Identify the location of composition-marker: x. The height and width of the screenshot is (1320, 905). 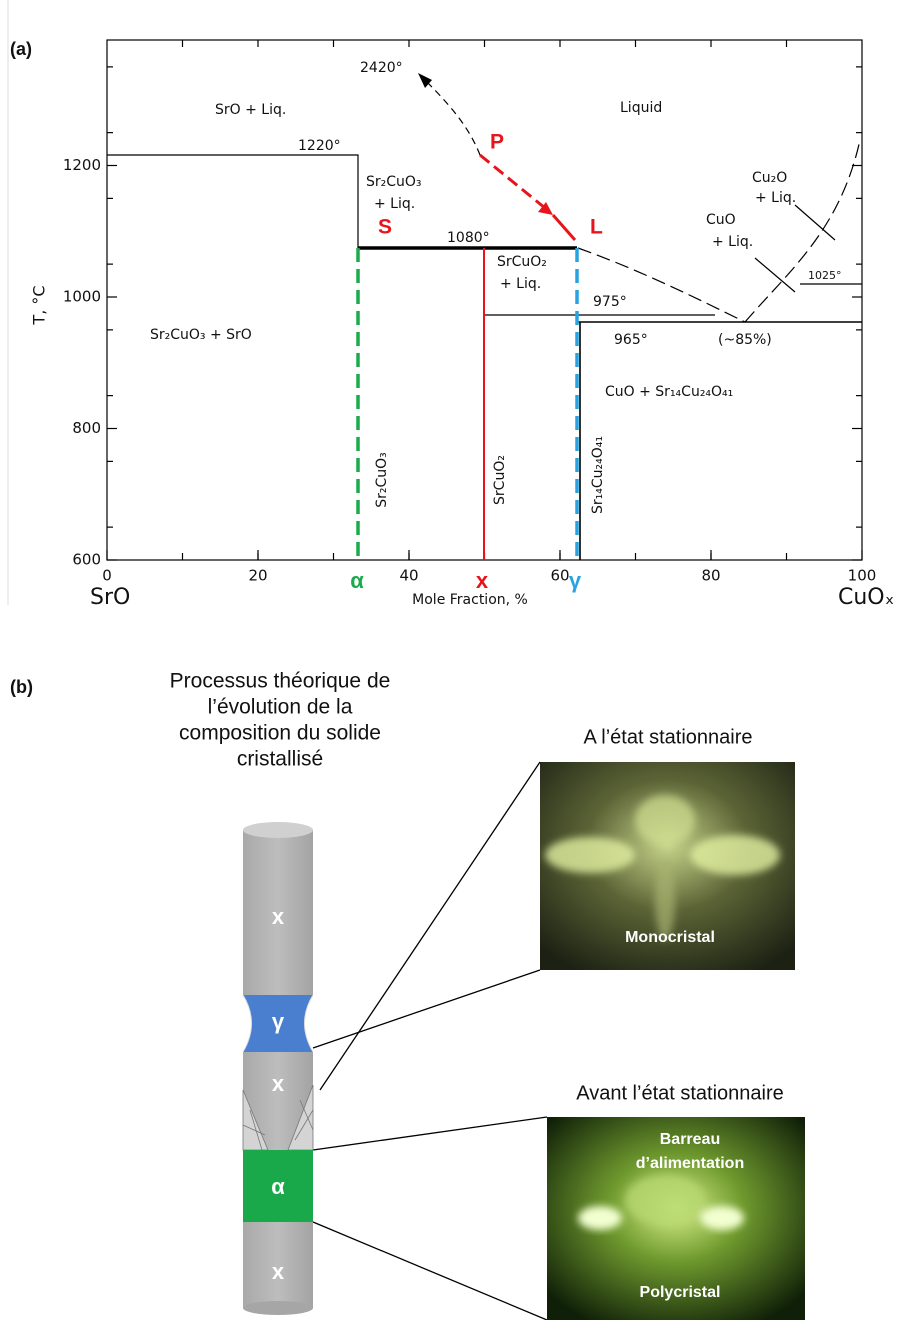
(482, 580).